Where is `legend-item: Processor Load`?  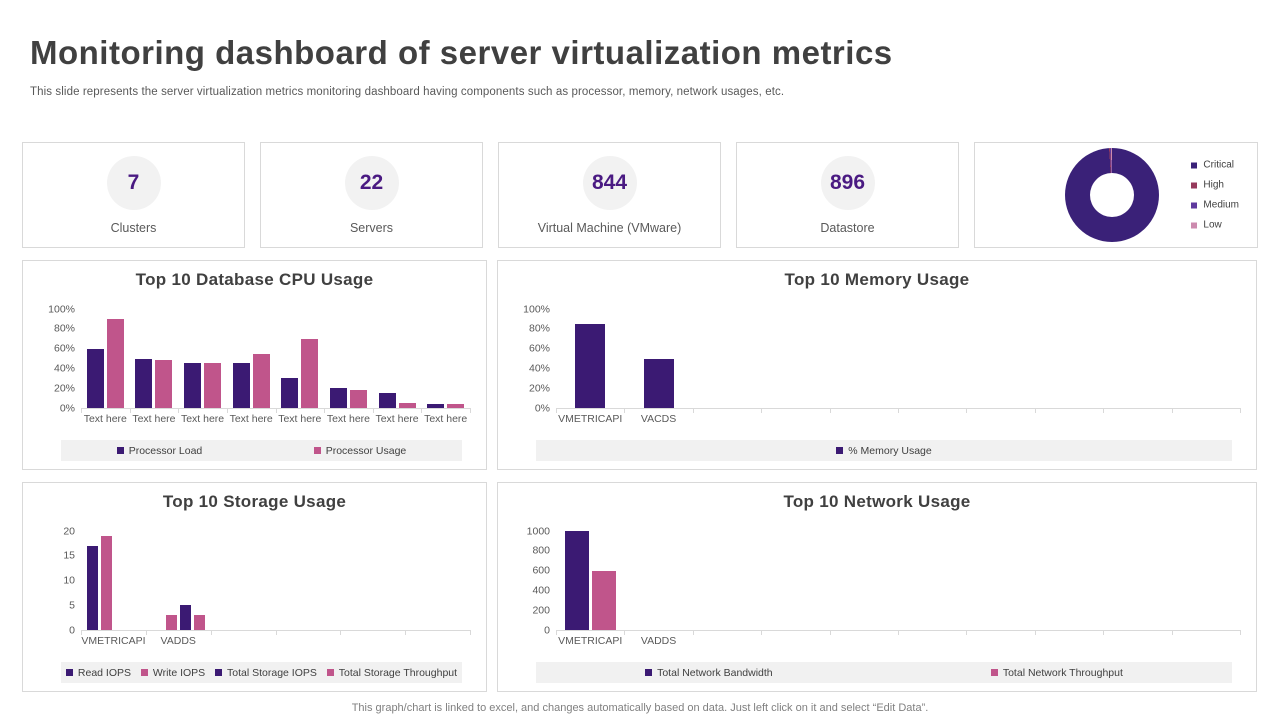
legend-item: Processor Load is located at coordinates (159, 451).